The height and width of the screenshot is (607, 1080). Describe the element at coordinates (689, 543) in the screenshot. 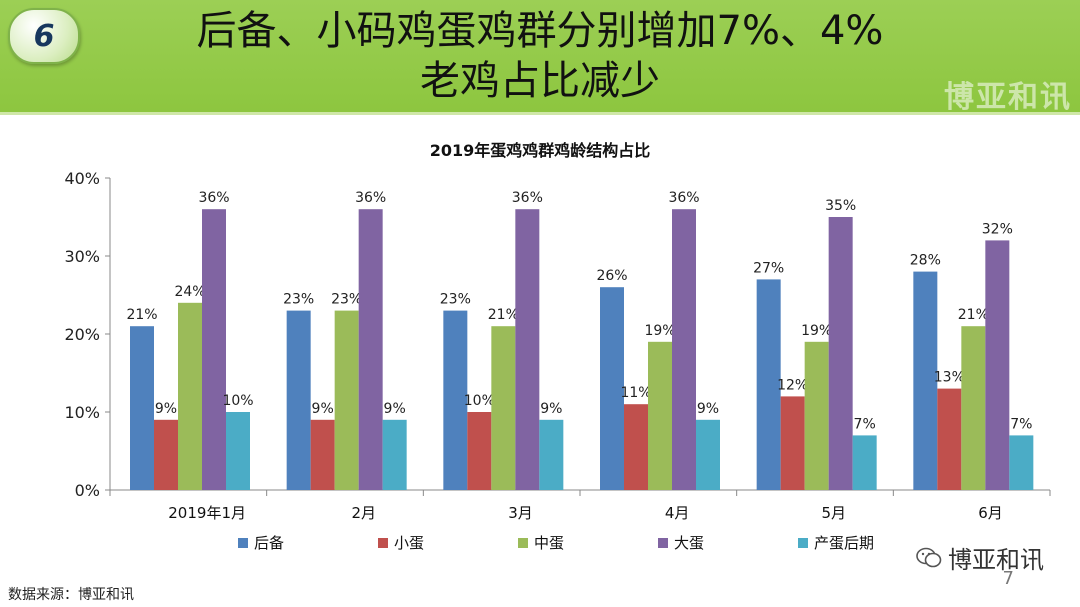

I see `legend-label: 大蛋` at that location.